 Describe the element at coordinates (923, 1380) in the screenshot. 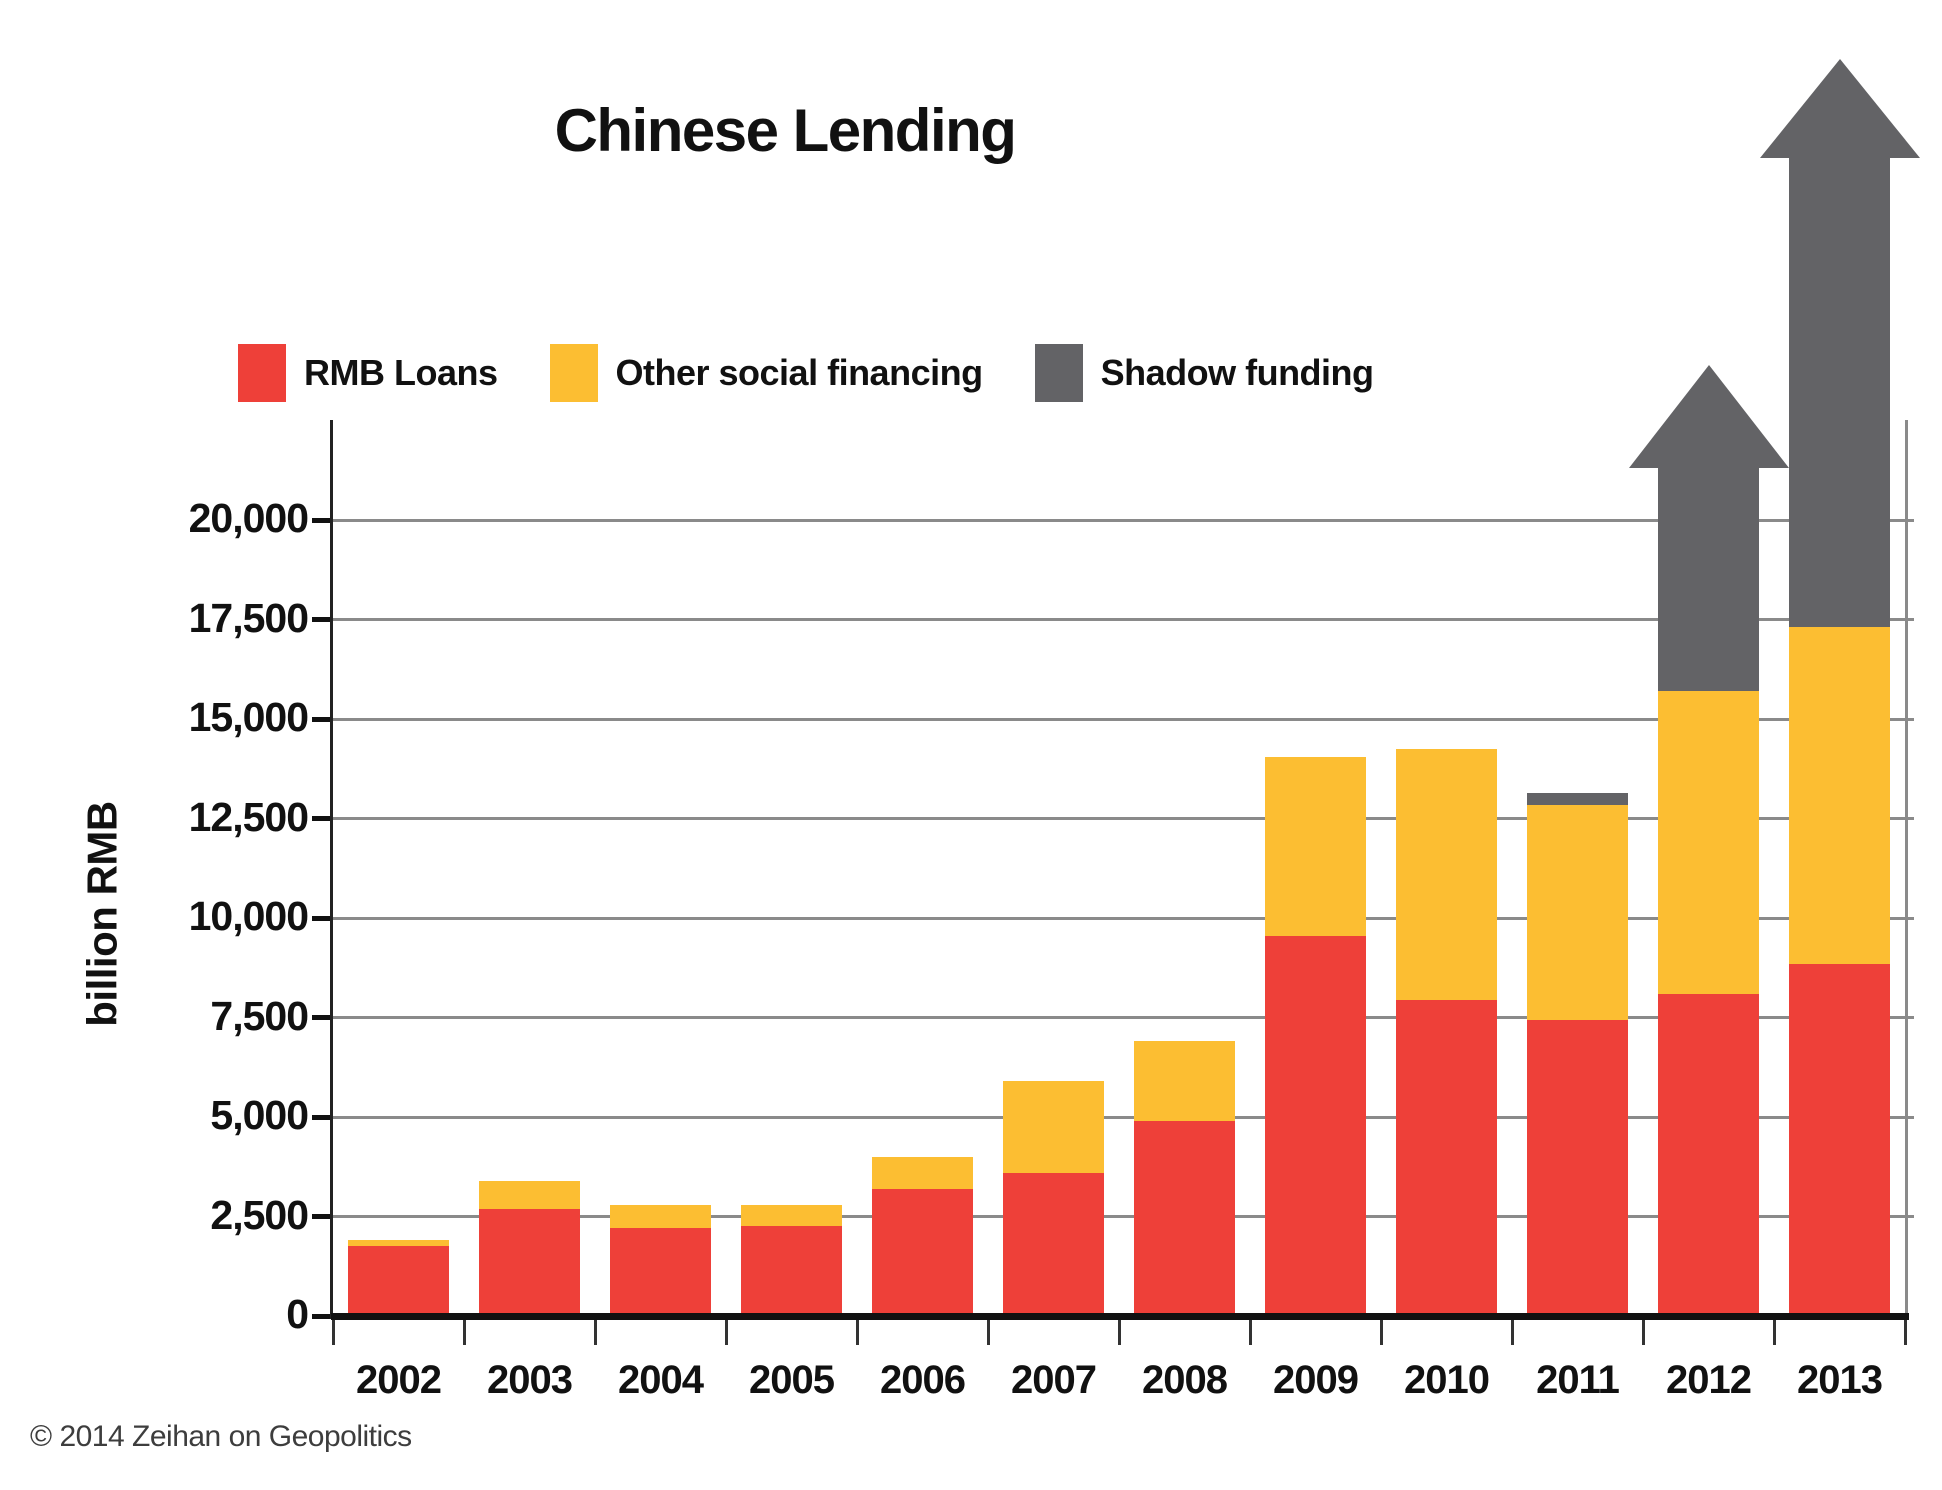

I see `x-label-2006: 2006` at that location.